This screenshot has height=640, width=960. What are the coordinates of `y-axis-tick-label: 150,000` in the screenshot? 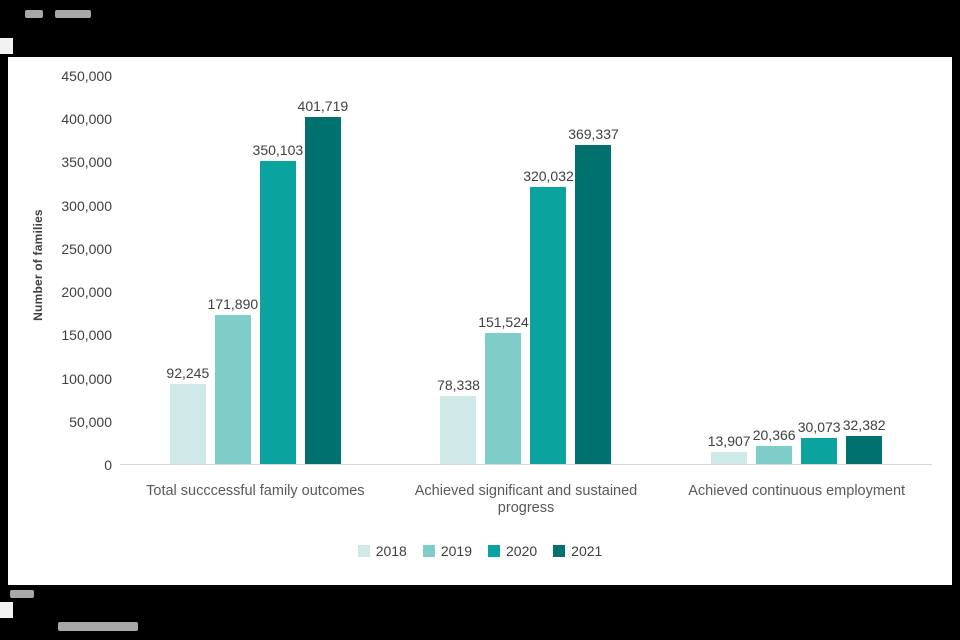 It's located at (86, 335).